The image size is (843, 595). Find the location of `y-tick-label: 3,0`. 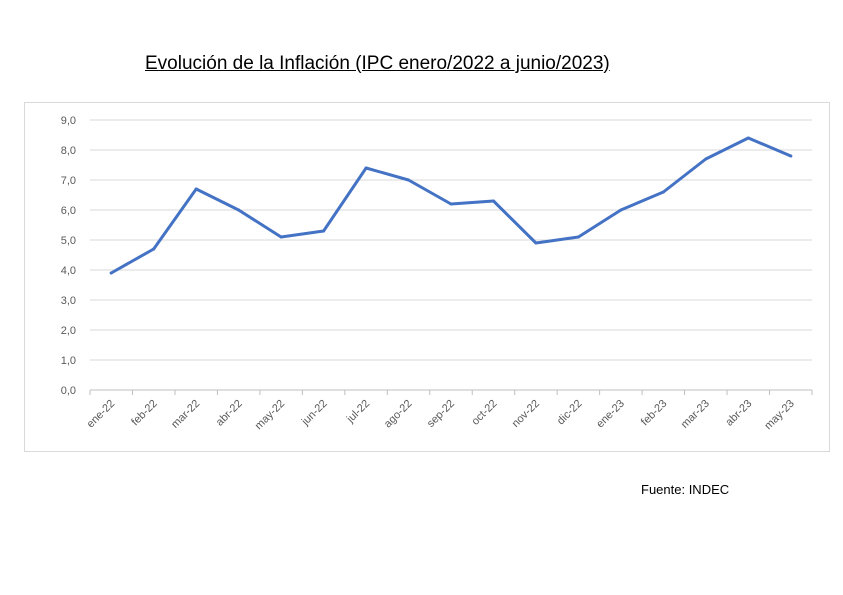

y-tick-label: 3,0 is located at coordinates (68, 301).